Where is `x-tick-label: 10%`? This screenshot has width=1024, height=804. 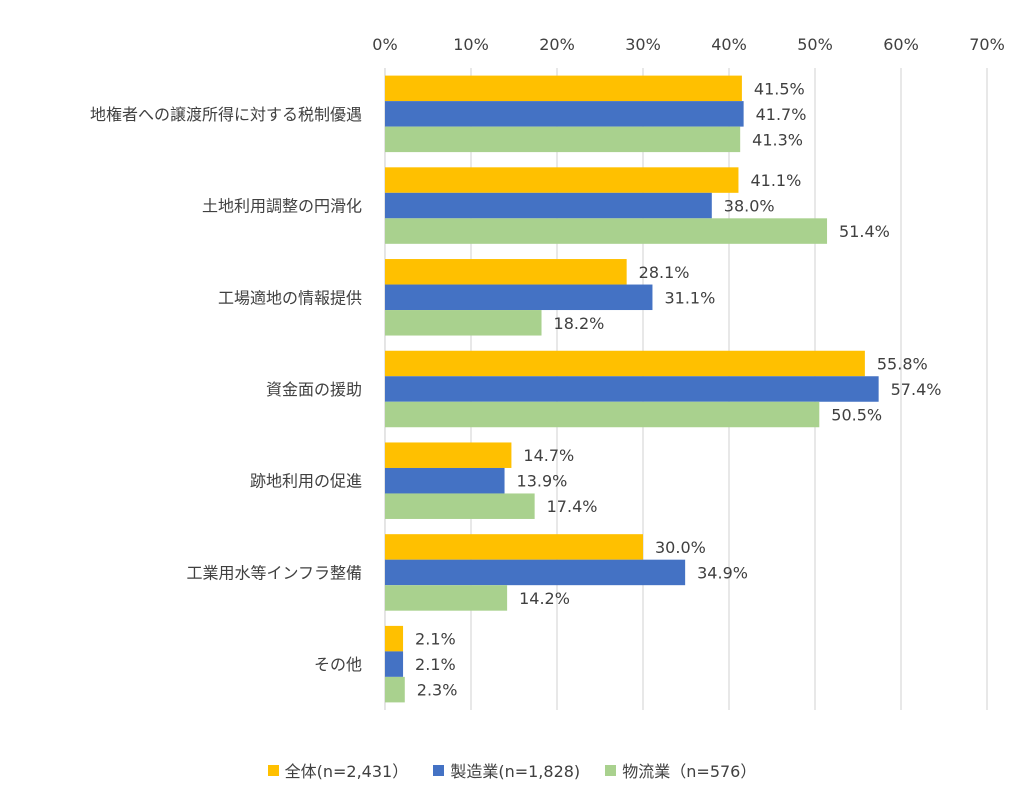 x-tick-label: 10% is located at coordinates (471, 44).